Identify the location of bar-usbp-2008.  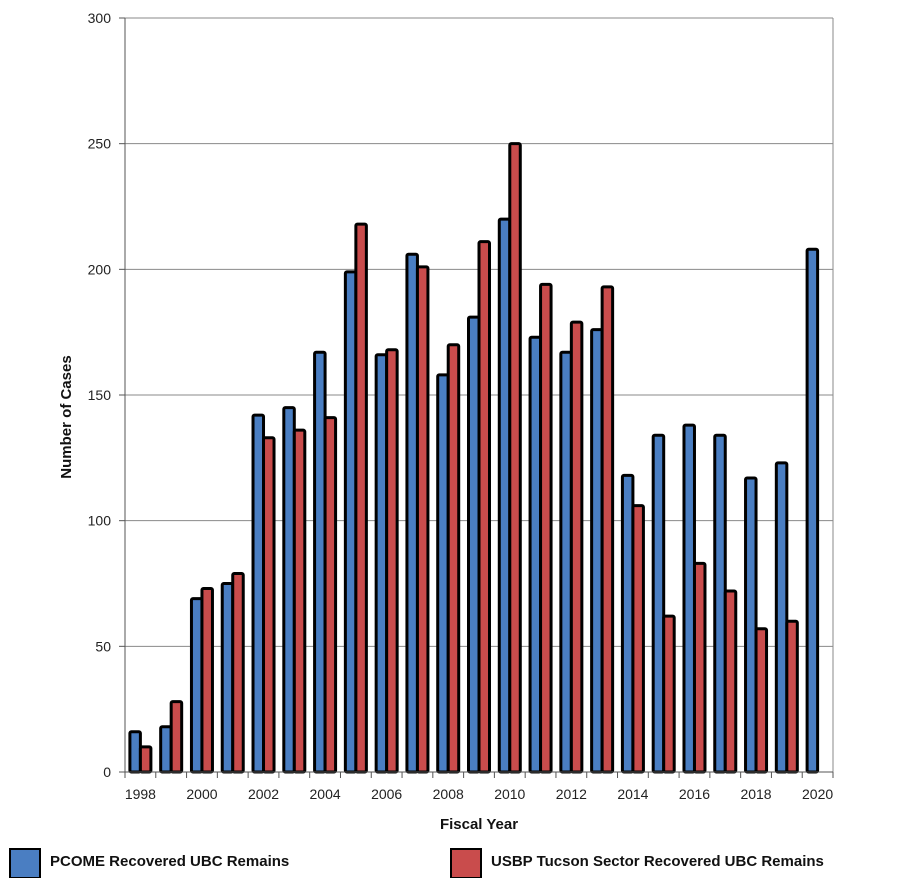
(453, 558).